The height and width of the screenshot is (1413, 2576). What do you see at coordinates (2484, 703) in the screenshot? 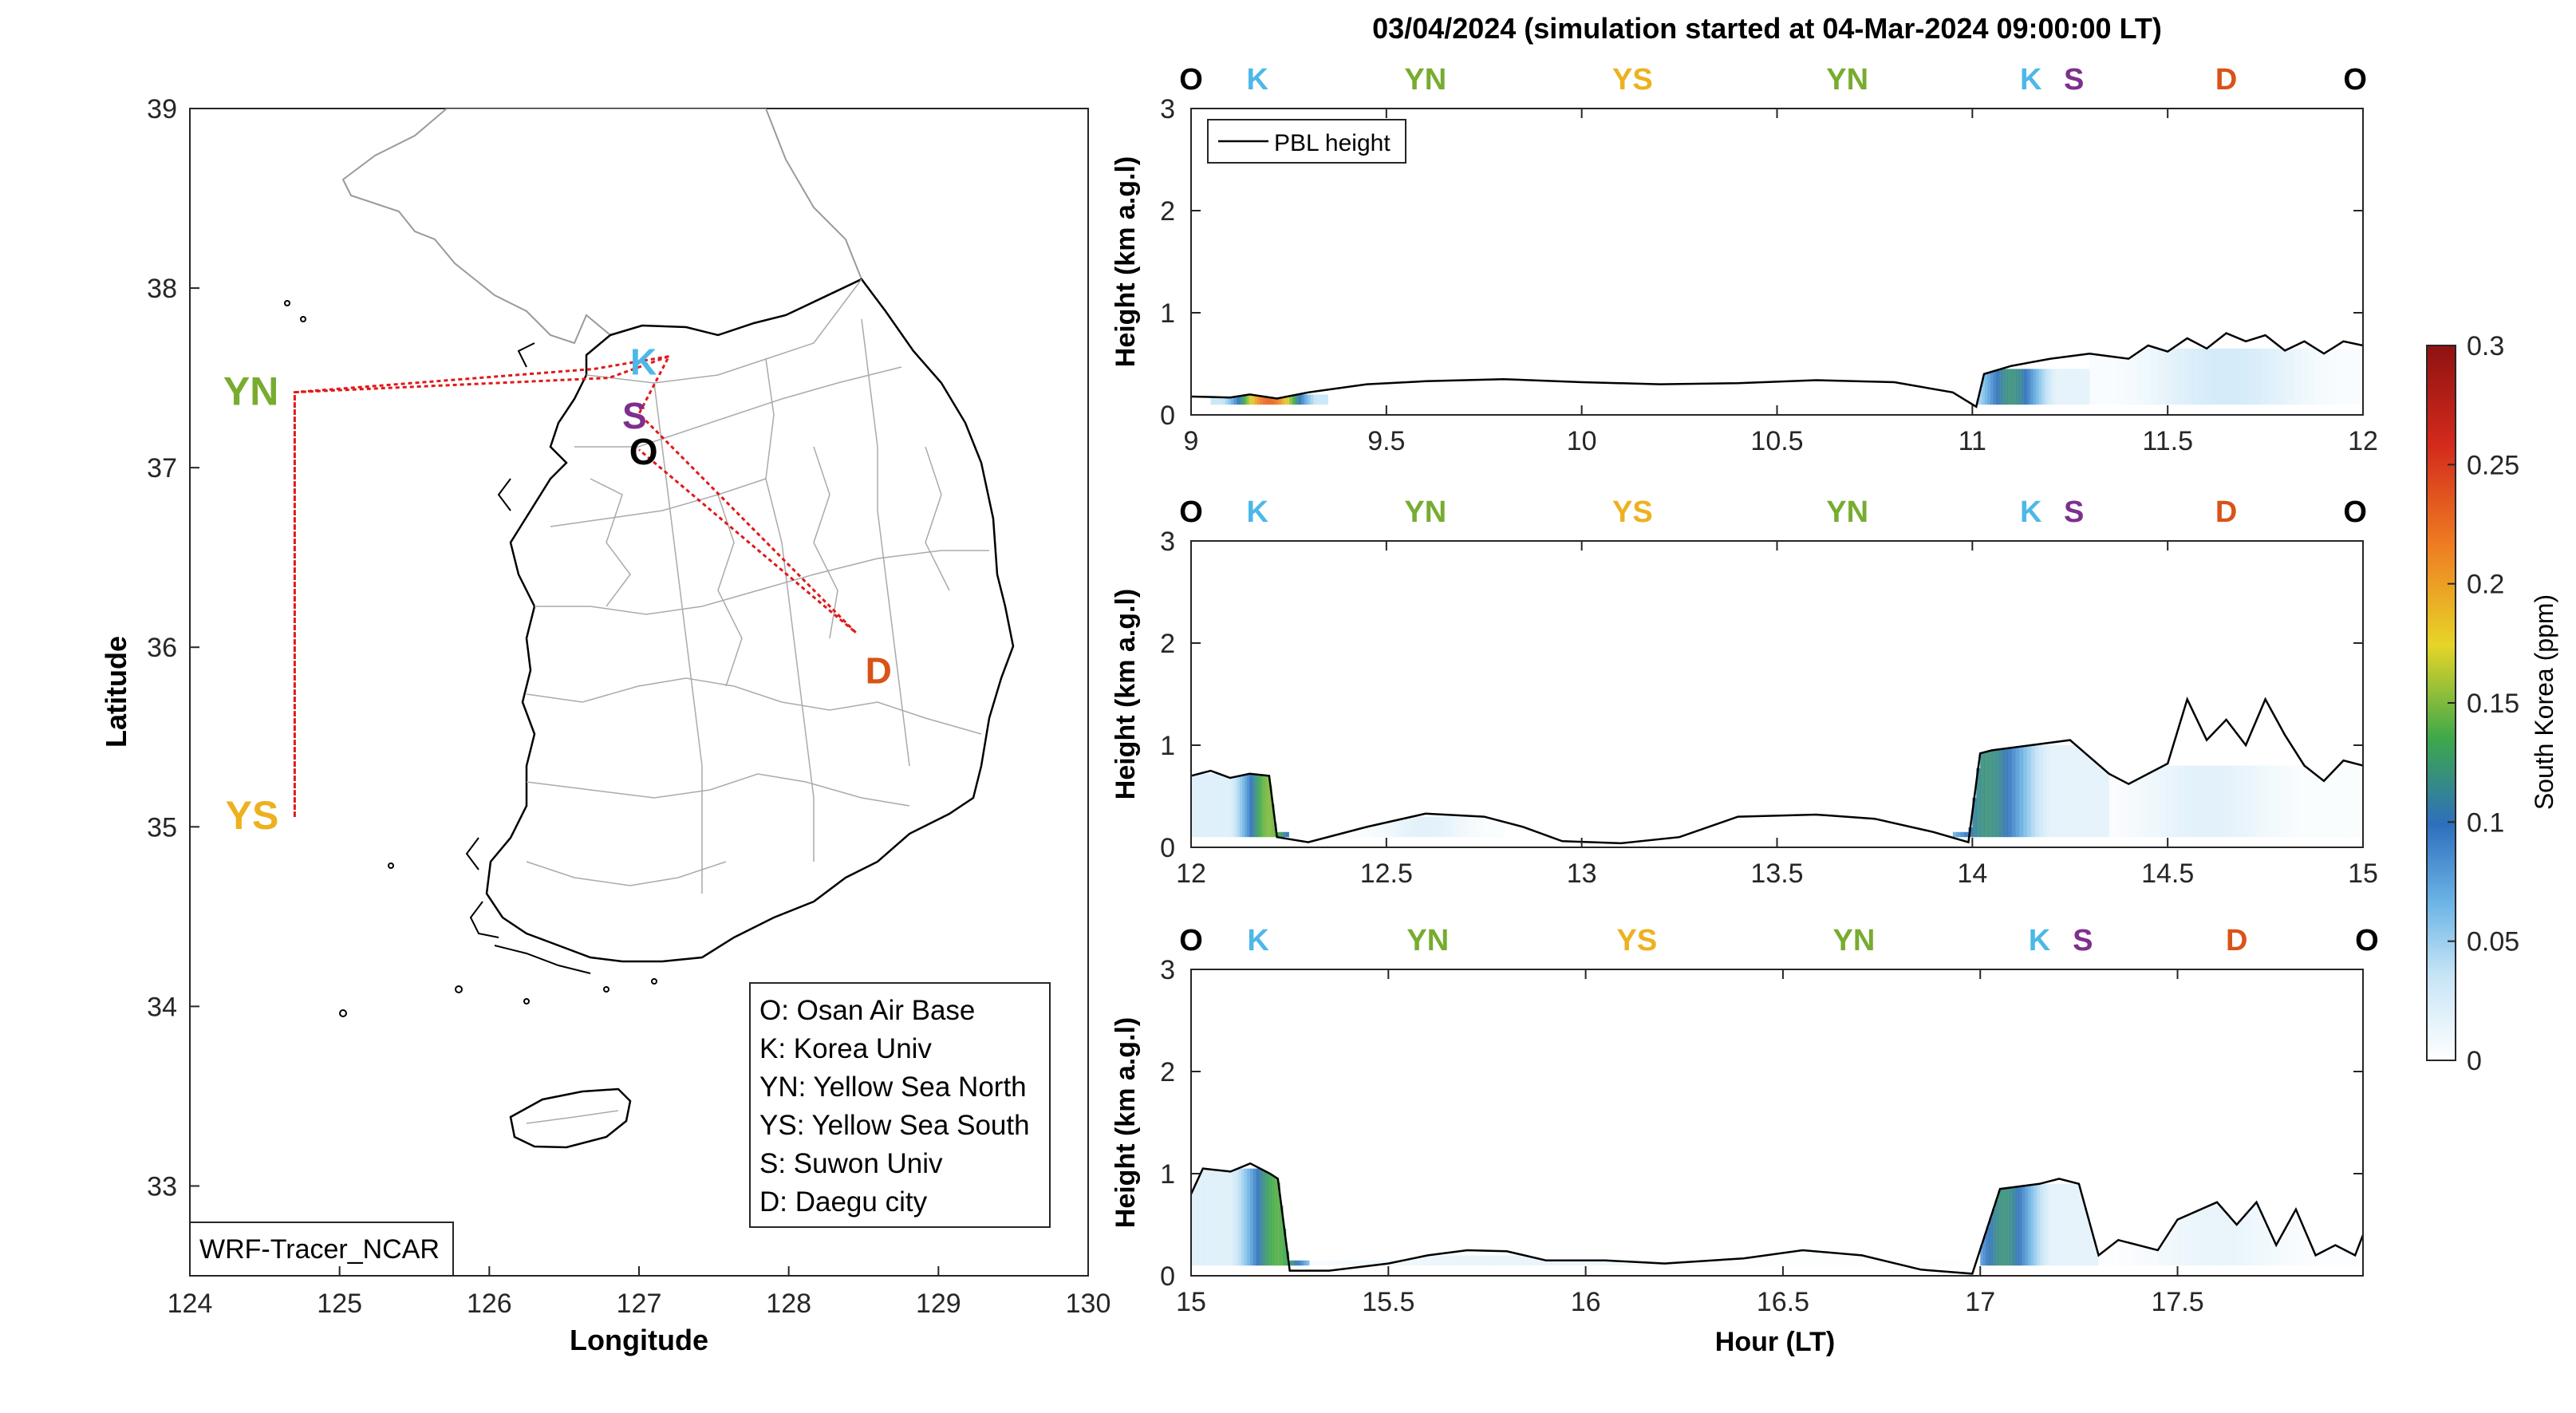
I see `colorbar-ticks: 0 0.05 0.1 0.15 0.2 0.25 0.3` at bounding box center [2484, 703].